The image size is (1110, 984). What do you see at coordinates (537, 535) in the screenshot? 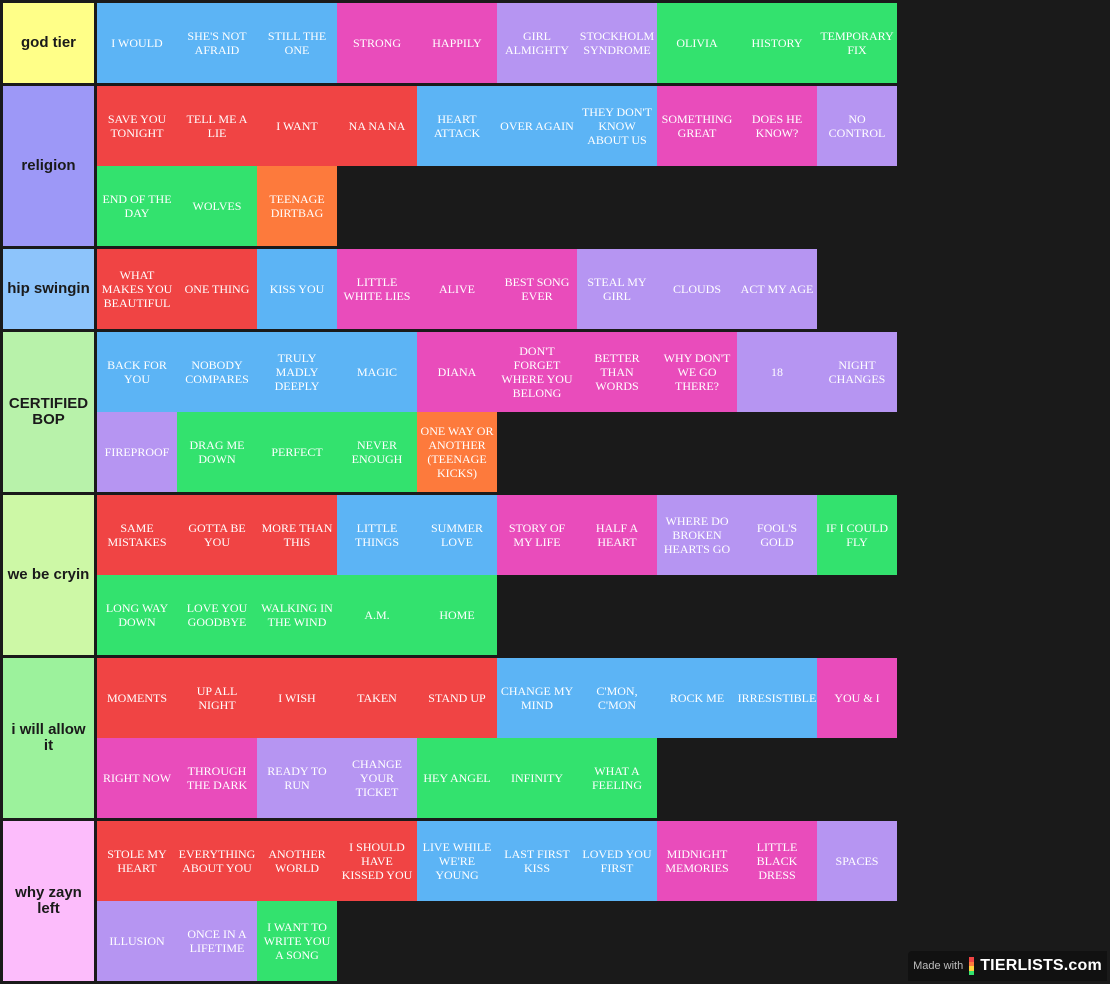
I see `tier-item: STORY OF MY LIFE` at bounding box center [537, 535].